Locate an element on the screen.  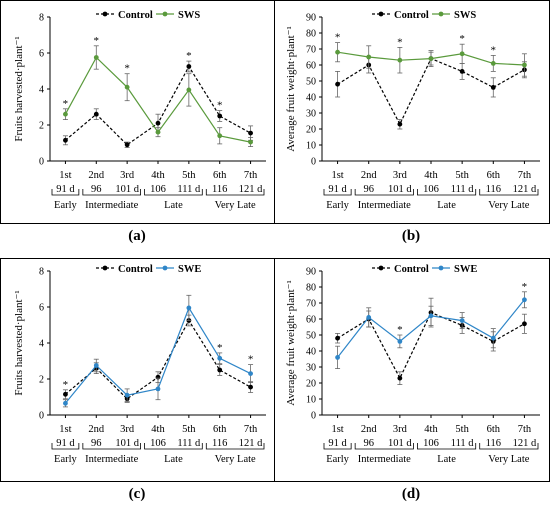
y-tick-label: 4 is located at coordinates (41, 344).